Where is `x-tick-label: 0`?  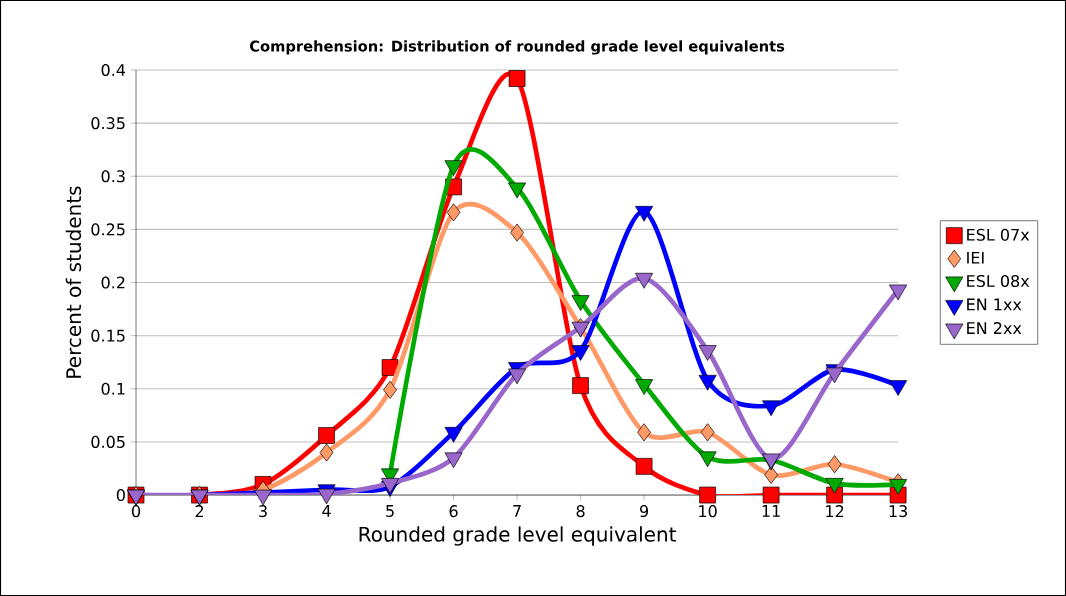
x-tick-label: 0 is located at coordinates (136, 511).